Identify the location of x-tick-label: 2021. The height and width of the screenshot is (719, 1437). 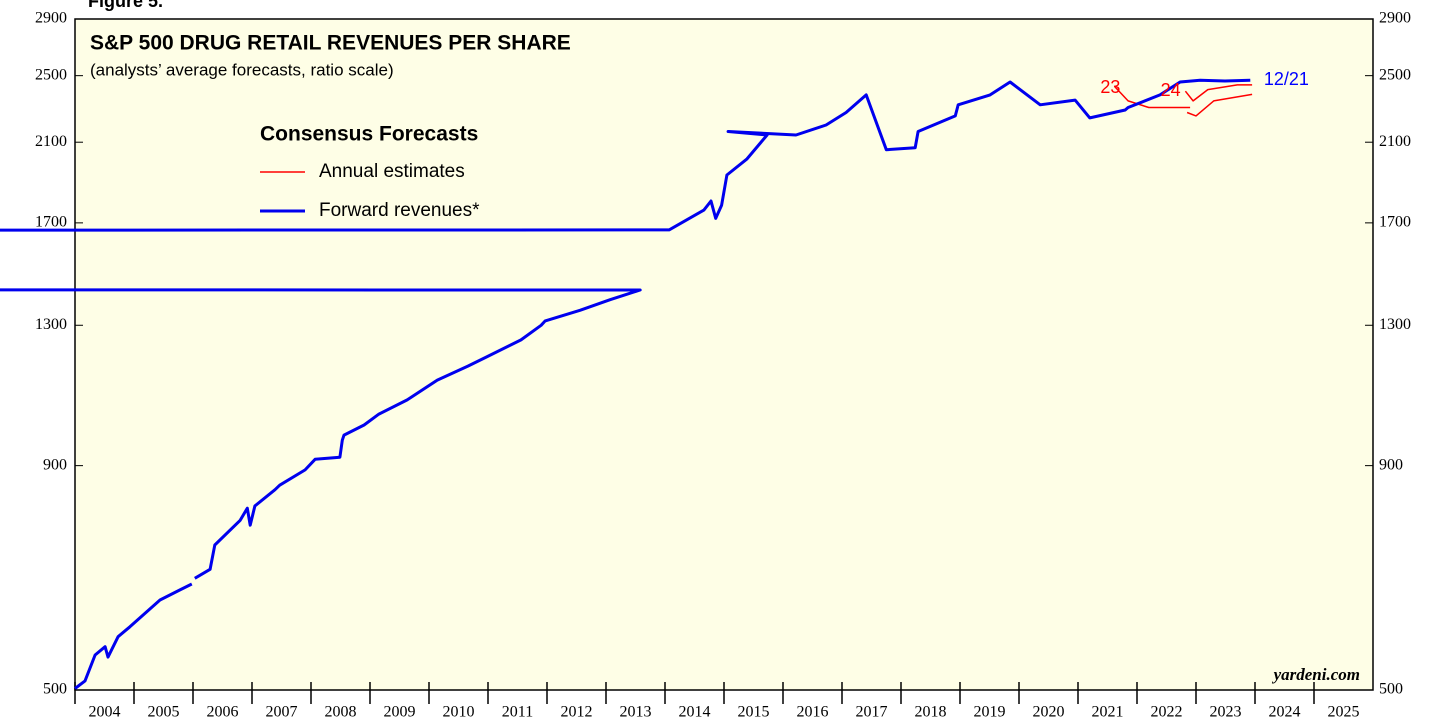
(1108, 711).